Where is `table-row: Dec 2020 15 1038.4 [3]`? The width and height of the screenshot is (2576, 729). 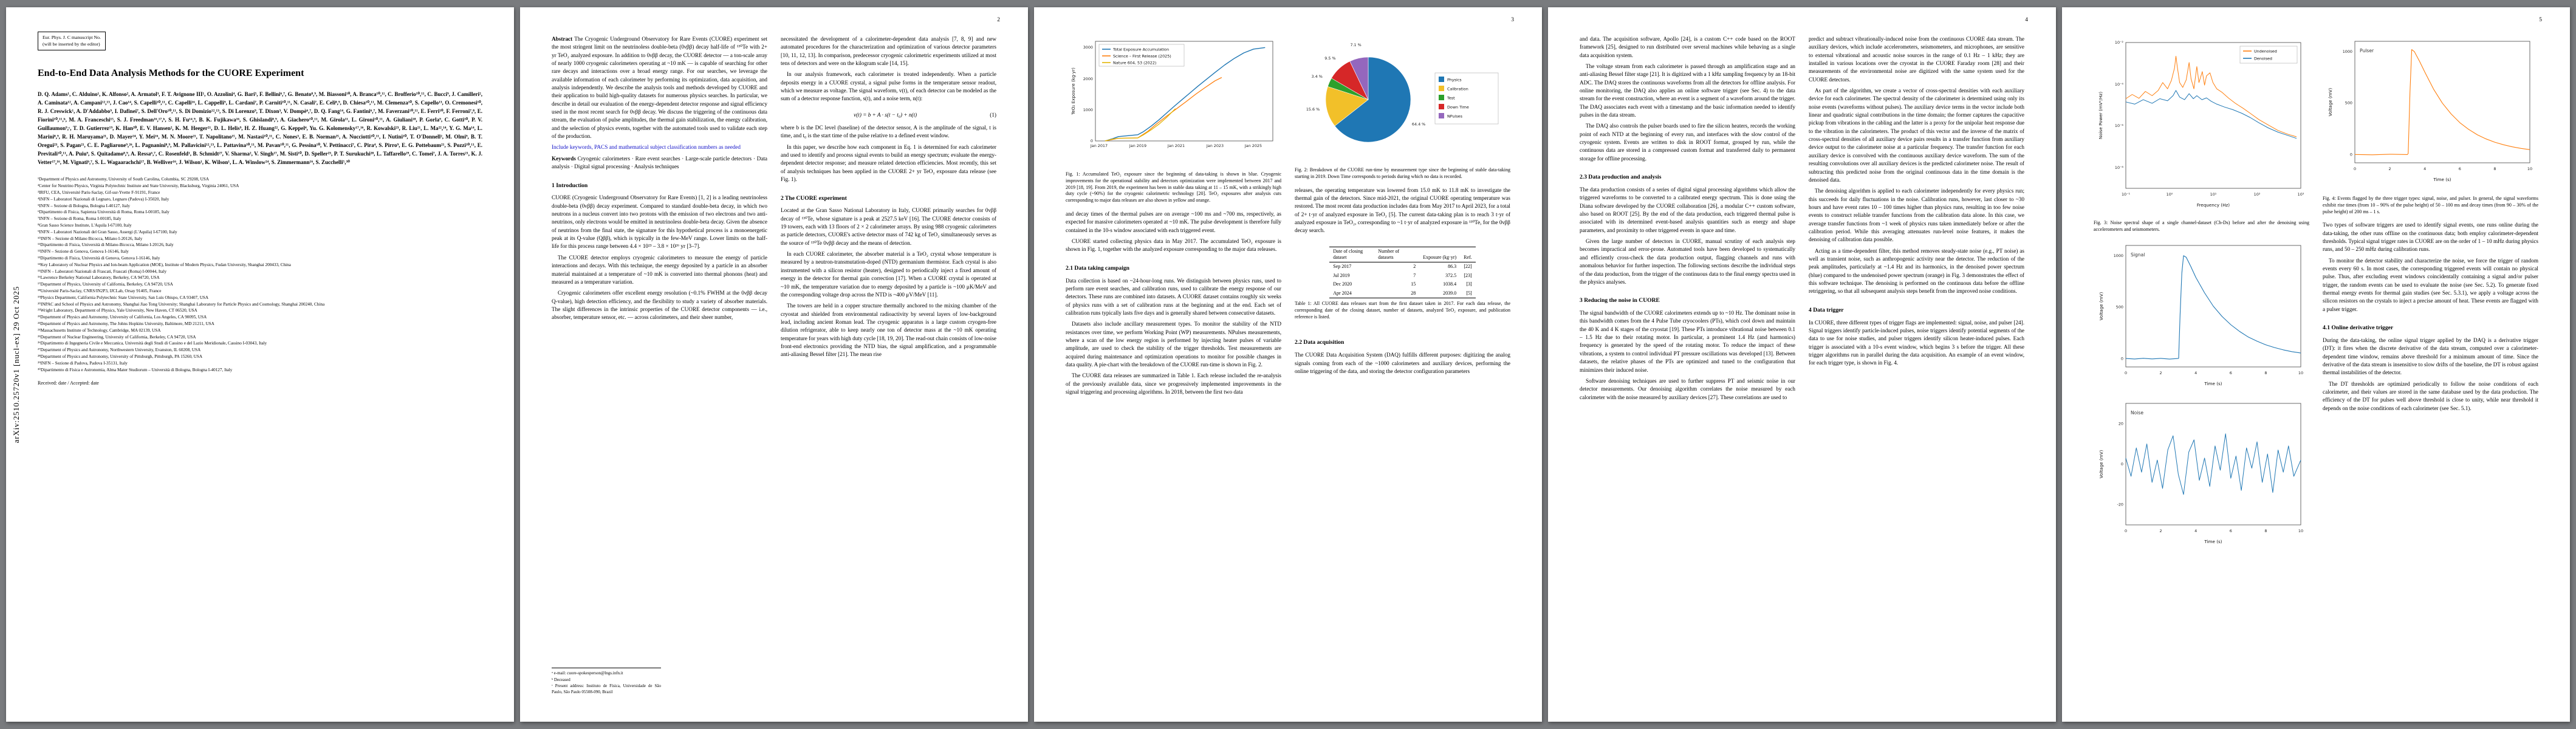 table-row: Dec 2020 15 1038.4 [3] is located at coordinates (1402, 284).